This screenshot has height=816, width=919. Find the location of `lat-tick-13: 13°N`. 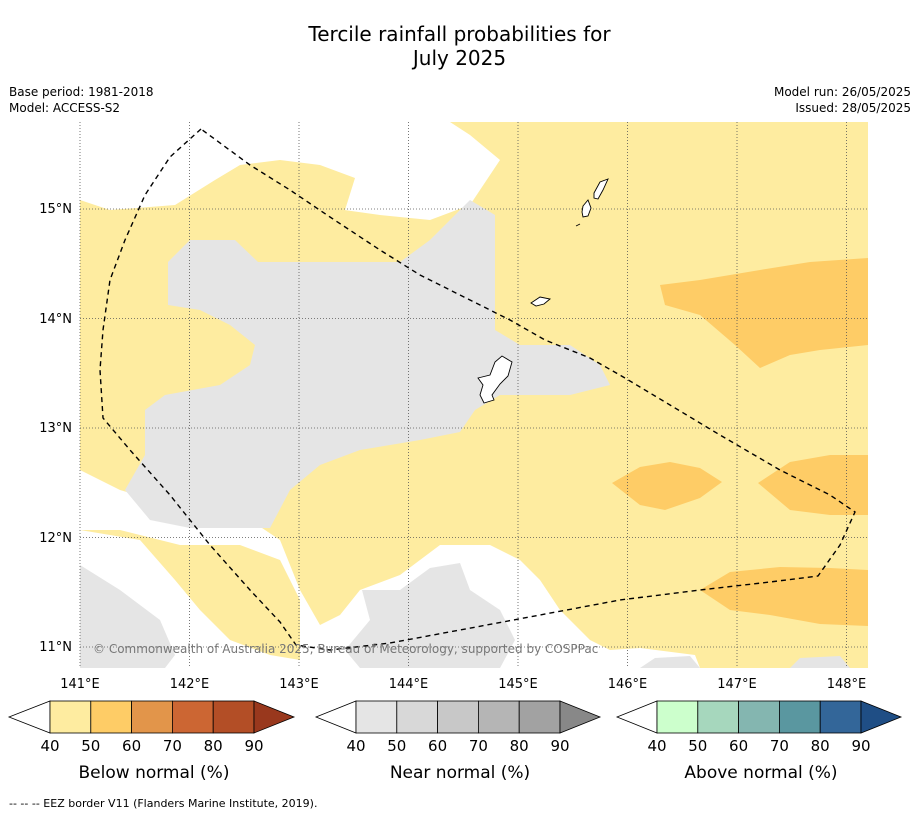

lat-tick-13: 13°N is located at coordinates (55, 428).